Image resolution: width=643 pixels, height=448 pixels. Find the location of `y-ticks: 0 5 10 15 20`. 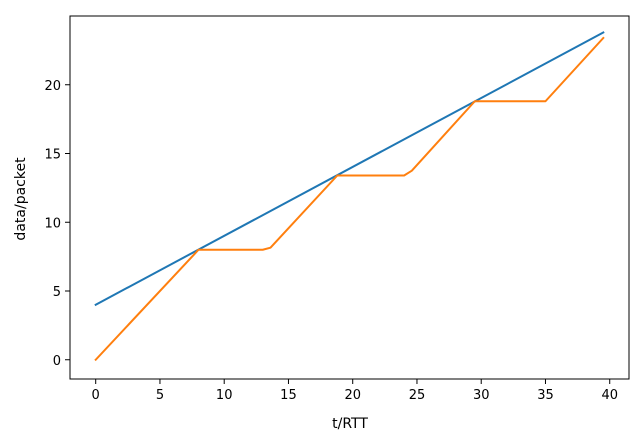

y-ticks: 0 5 10 15 20 is located at coordinates (57, 224).